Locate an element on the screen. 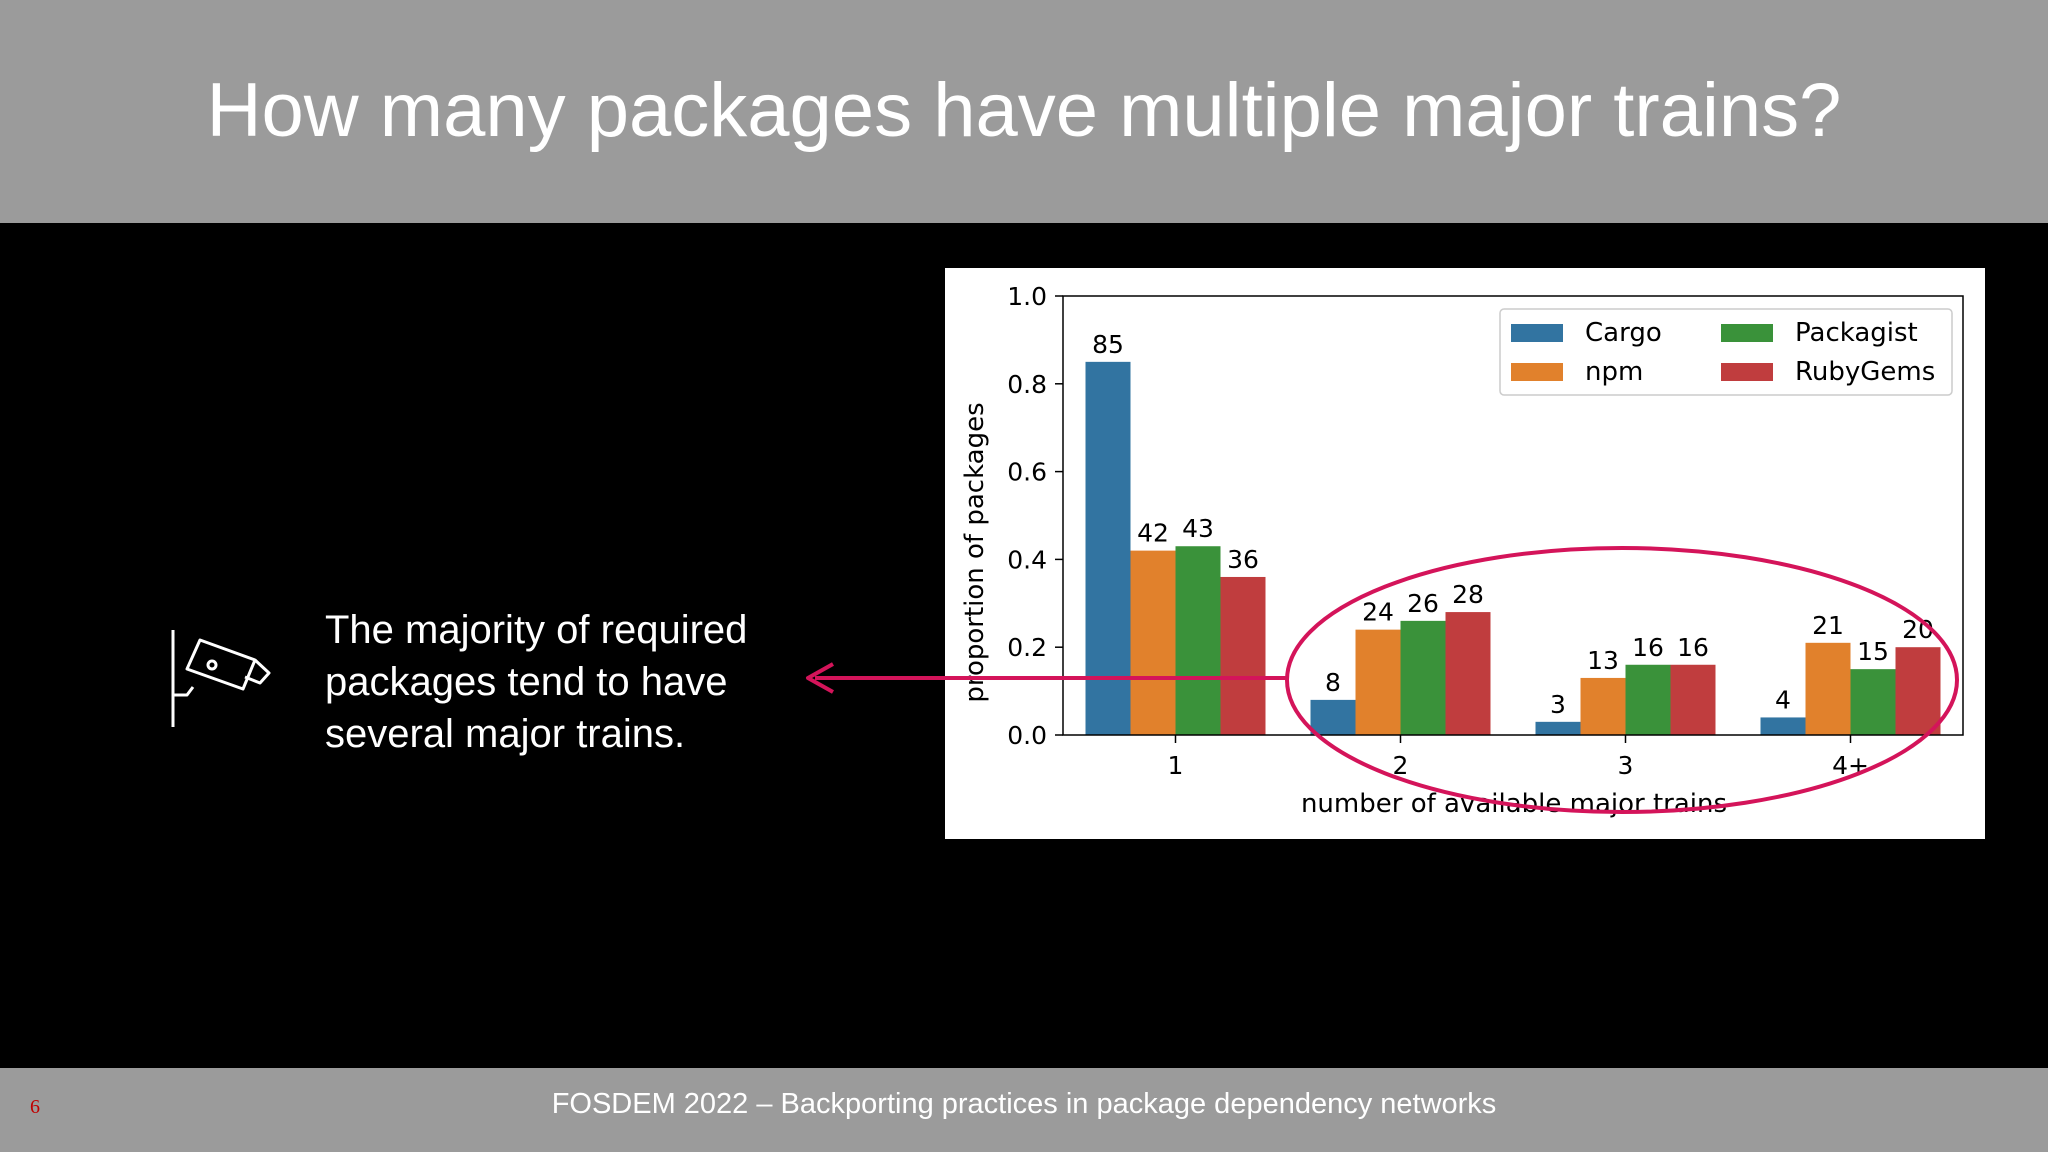  data-label: 3 is located at coordinates (1558, 704).